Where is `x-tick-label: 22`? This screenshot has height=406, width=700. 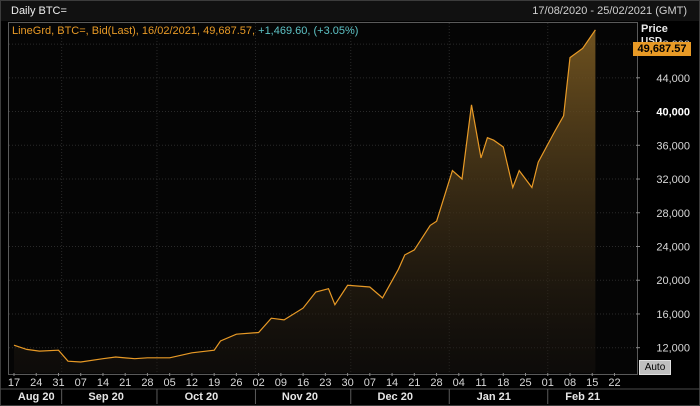 x-tick-label: 22 is located at coordinates (614, 383).